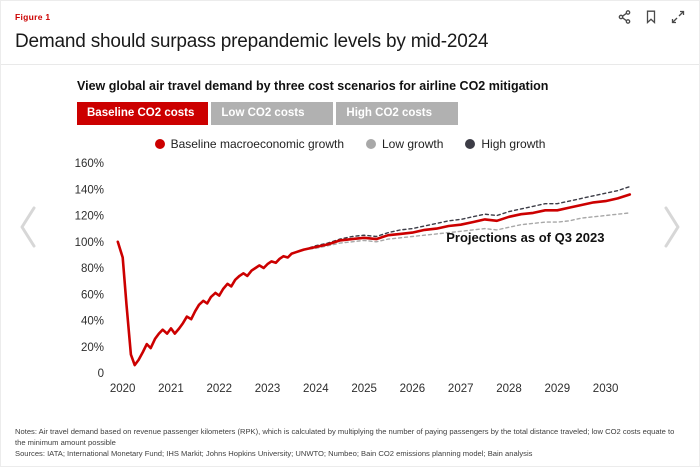  Describe the element at coordinates (143, 113) in the screenshot. I see `tab-baseline-co2-costs: Baseline CO2 costs` at that location.